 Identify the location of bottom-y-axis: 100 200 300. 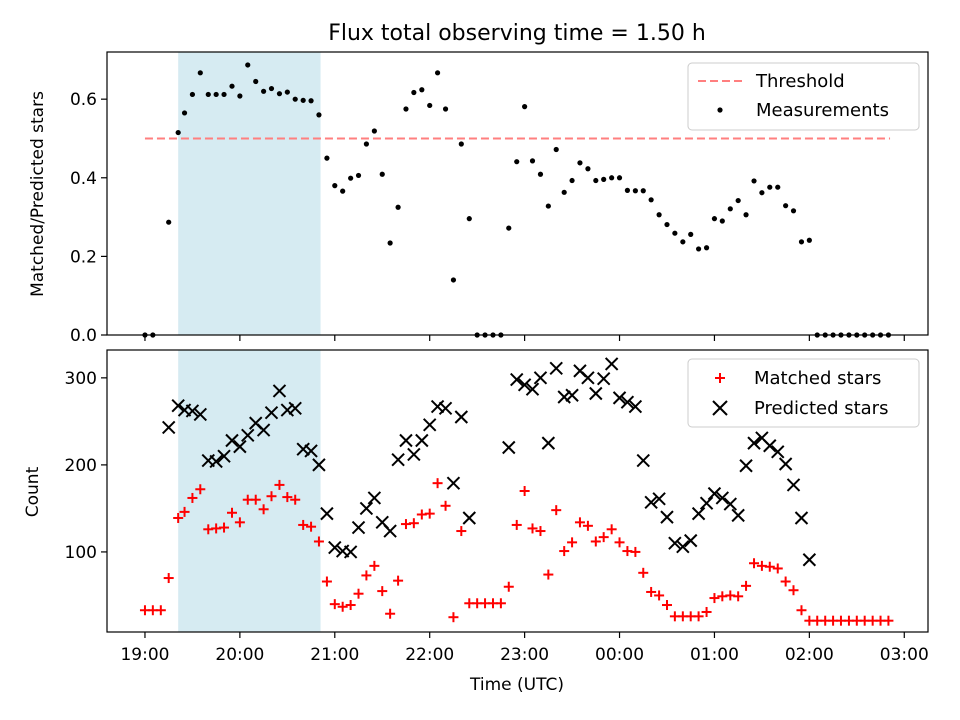
(86, 466).